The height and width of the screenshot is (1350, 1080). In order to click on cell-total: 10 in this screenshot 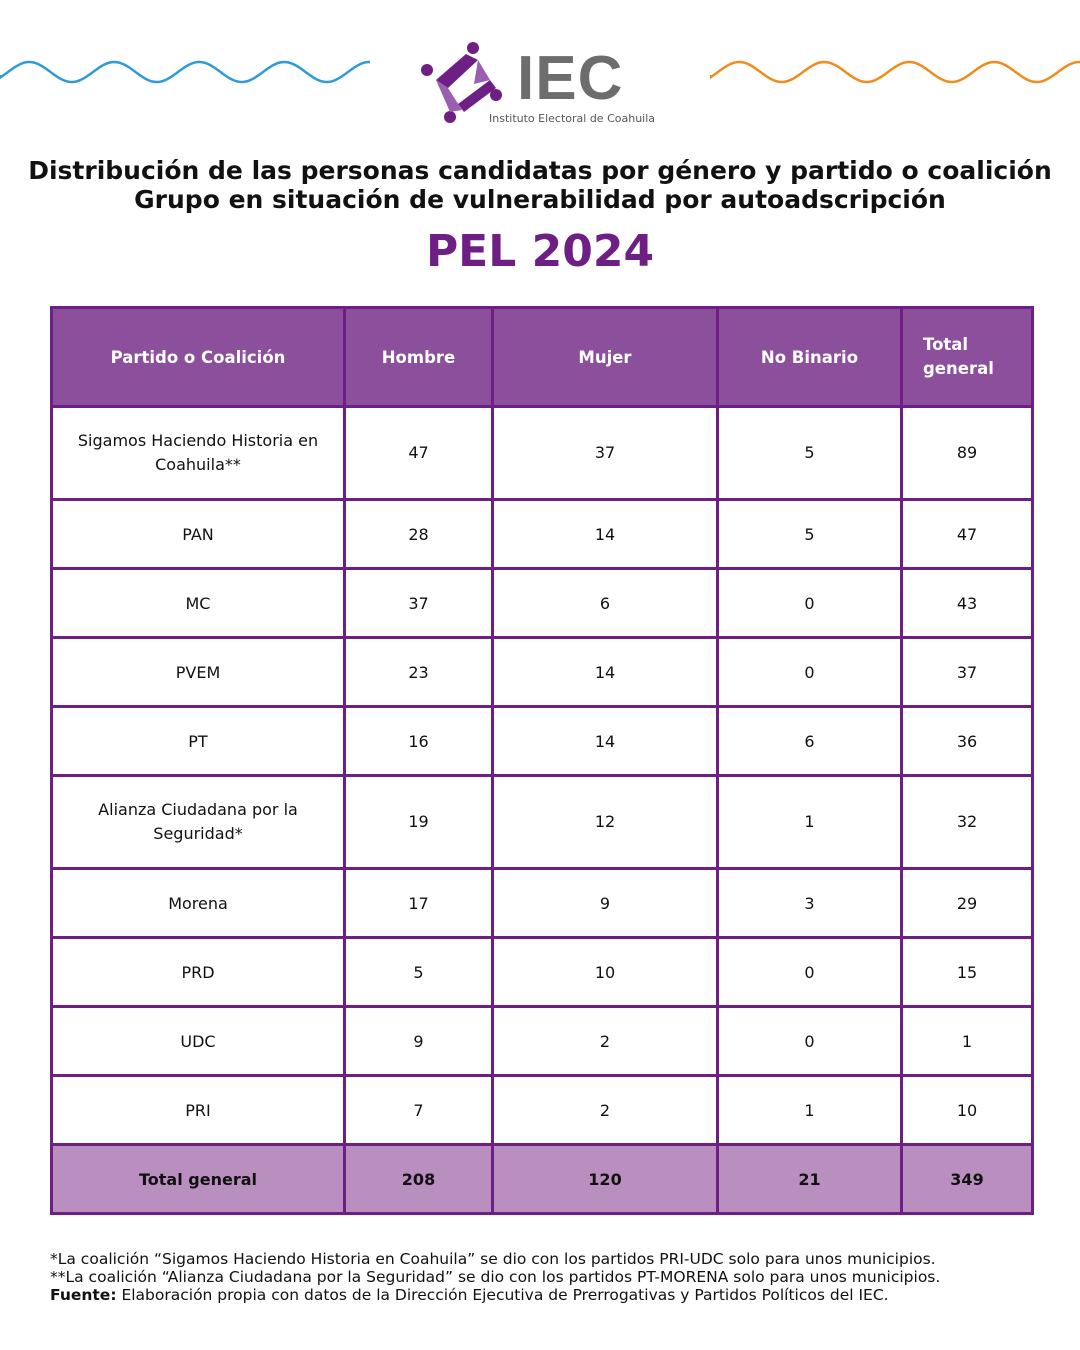, I will do `click(967, 1110)`.